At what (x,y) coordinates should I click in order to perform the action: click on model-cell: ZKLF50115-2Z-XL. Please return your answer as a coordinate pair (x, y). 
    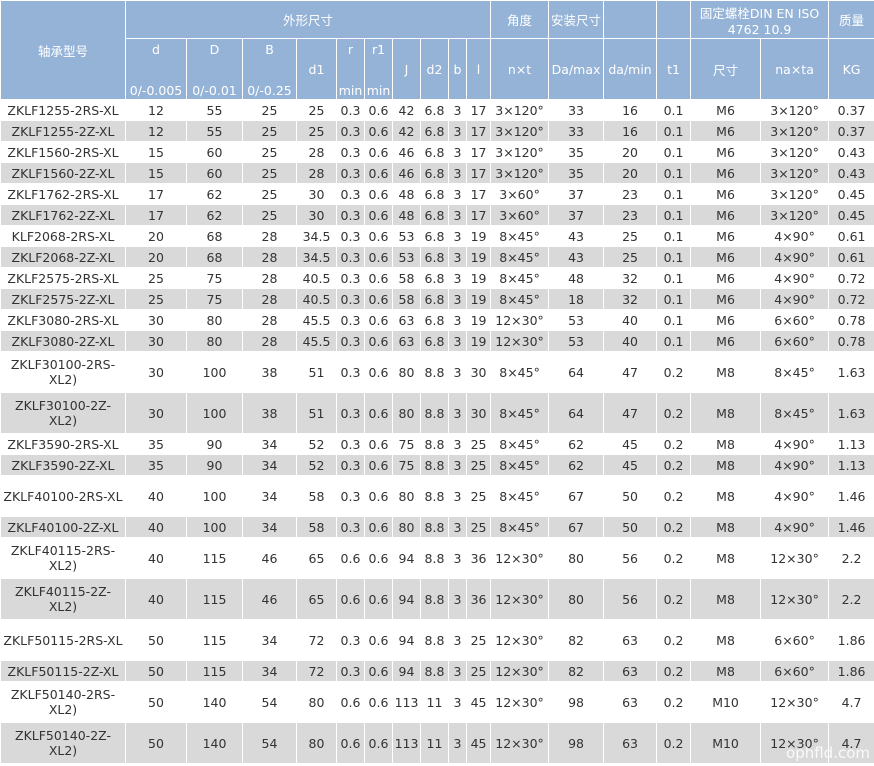
    Looking at the image, I should click on (63, 671).